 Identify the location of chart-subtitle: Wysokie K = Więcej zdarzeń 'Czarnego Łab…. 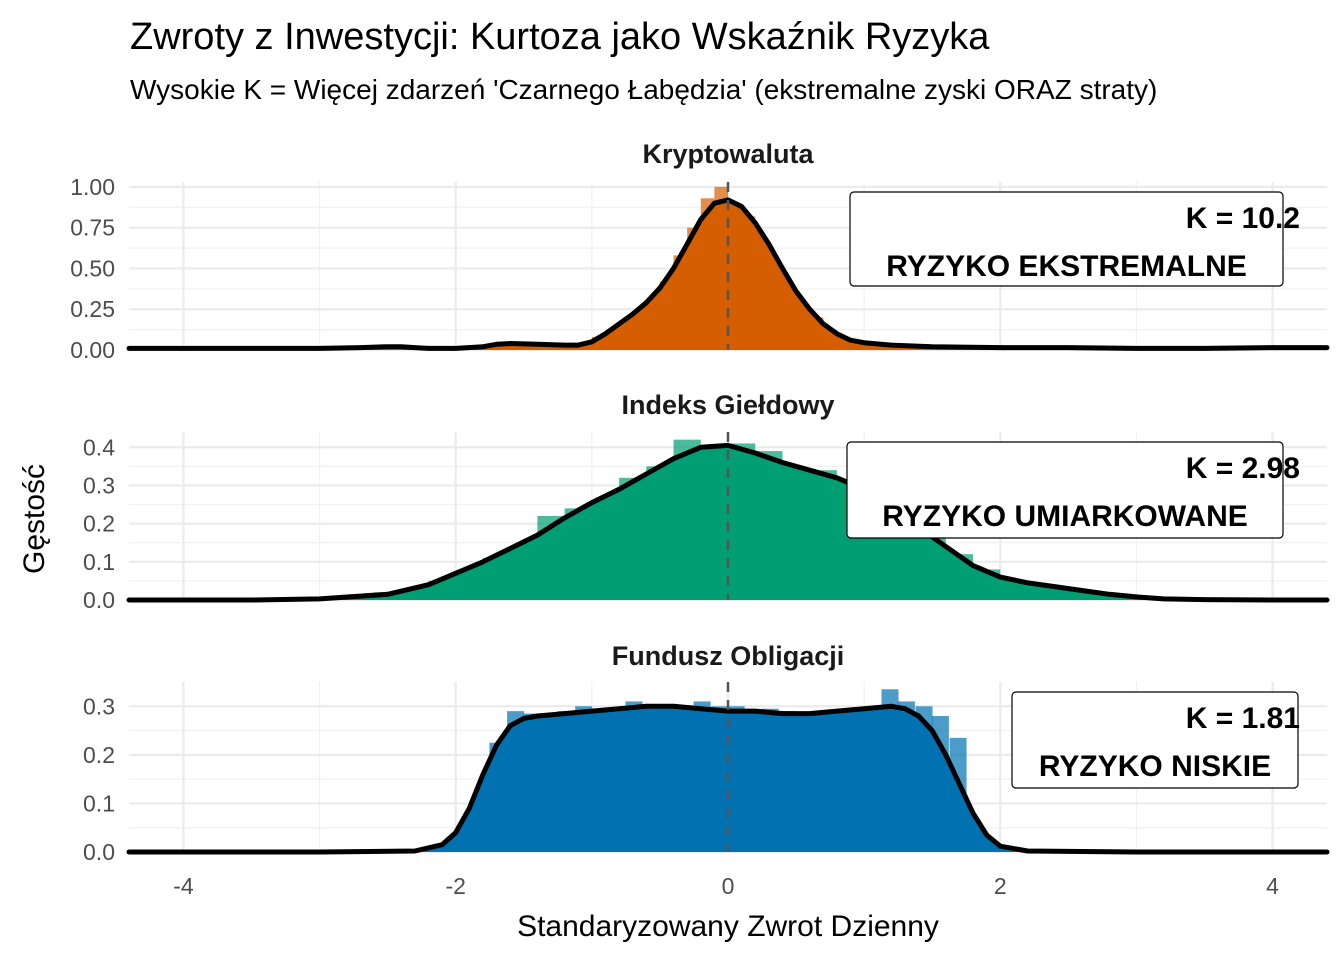
(643, 89).